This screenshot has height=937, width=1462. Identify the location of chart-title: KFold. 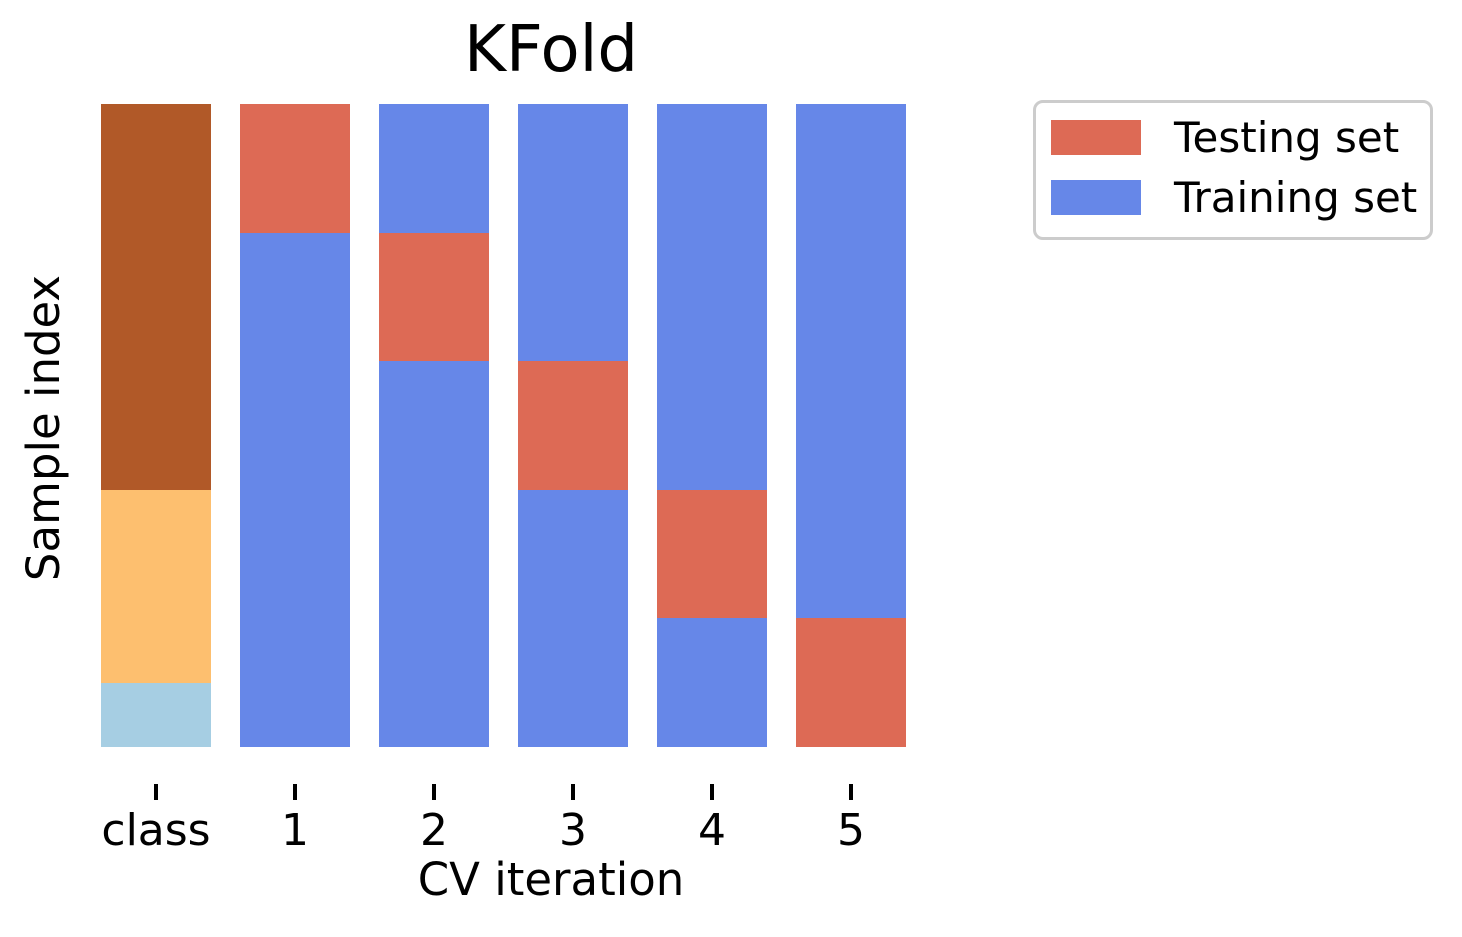
(551, 50).